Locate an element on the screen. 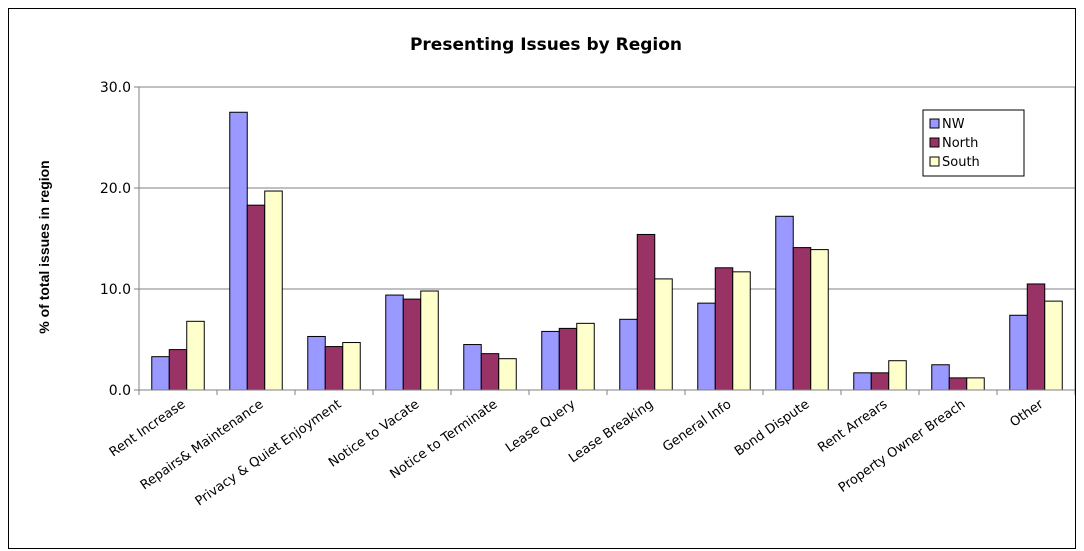  category-label: Property Owner Breach is located at coordinates (902, 446).